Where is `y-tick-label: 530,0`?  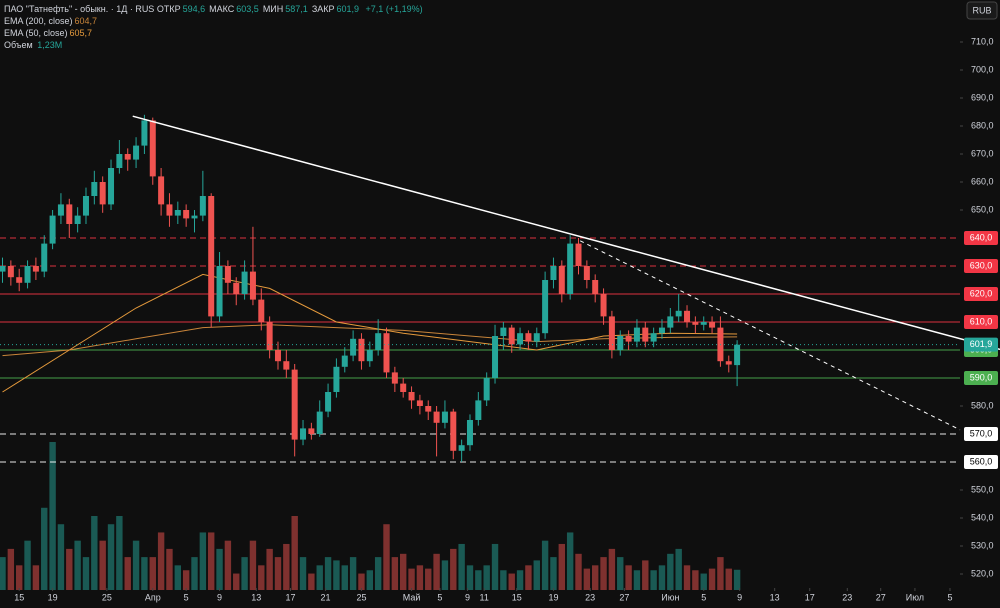 y-tick-label: 530,0 is located at coordinates (982, 545).